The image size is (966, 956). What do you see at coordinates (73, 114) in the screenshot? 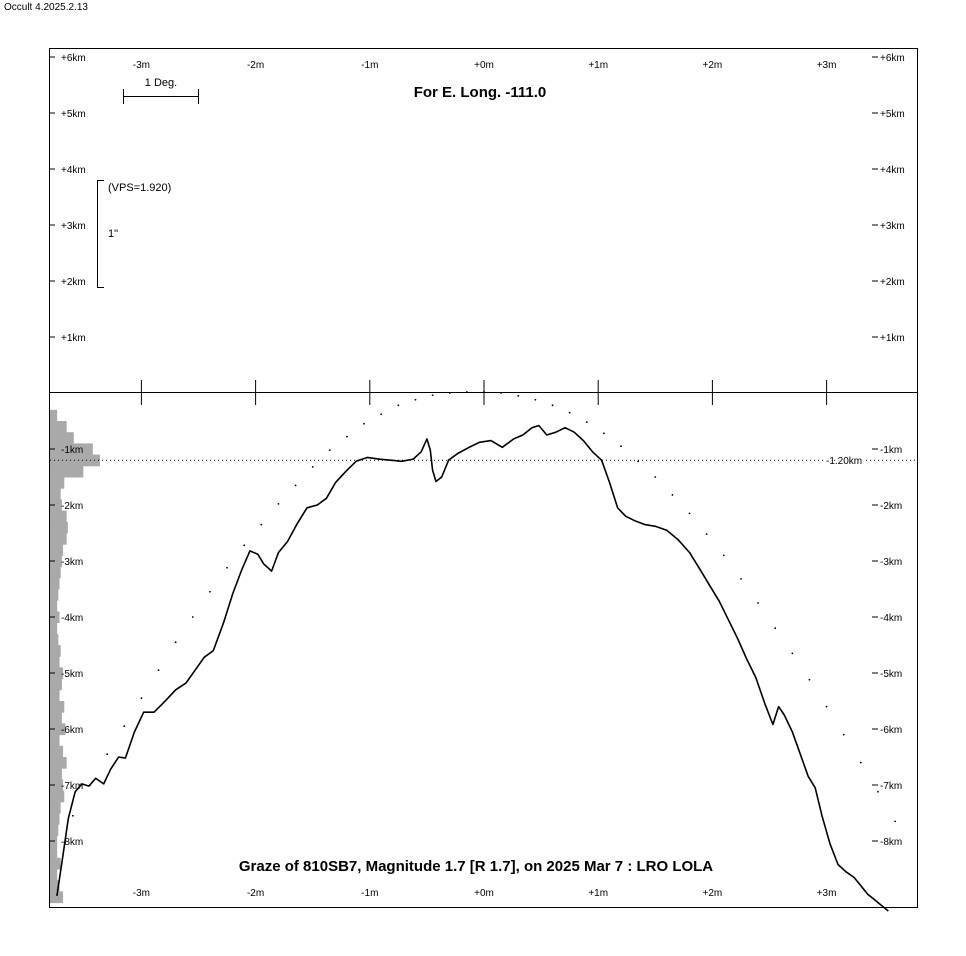
I see `upper-y-tick-label-left: +5km` at bounding box center [73, 114].